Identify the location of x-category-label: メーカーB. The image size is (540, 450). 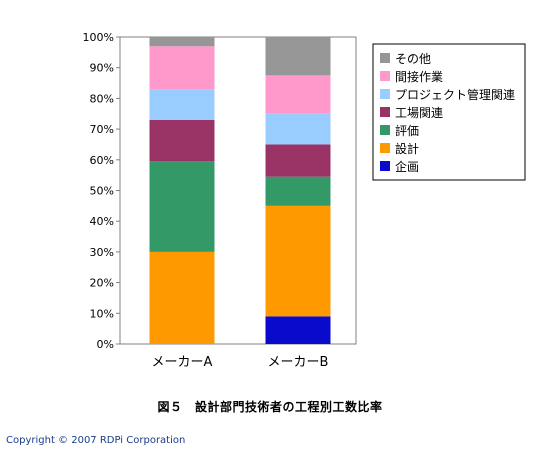
(298, 362).